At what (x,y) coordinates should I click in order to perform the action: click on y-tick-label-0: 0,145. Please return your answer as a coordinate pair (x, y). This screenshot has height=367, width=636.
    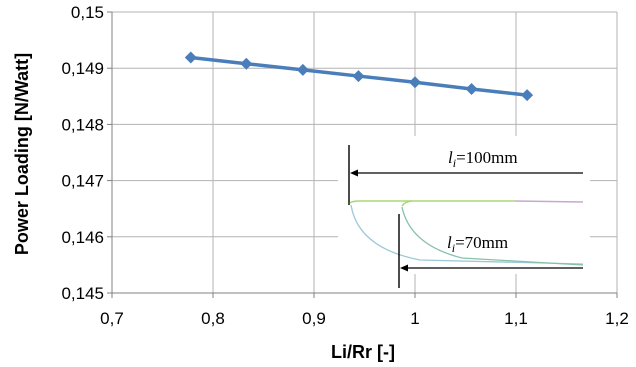
    Looking at the image, I should click on (82, 293).